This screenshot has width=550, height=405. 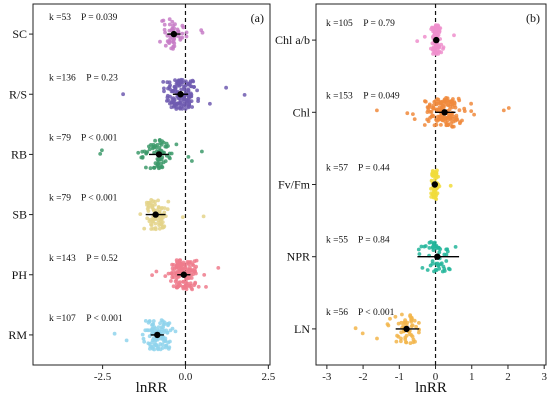 I want to click on x-tick-label: 3, so click(x=544, y=377).